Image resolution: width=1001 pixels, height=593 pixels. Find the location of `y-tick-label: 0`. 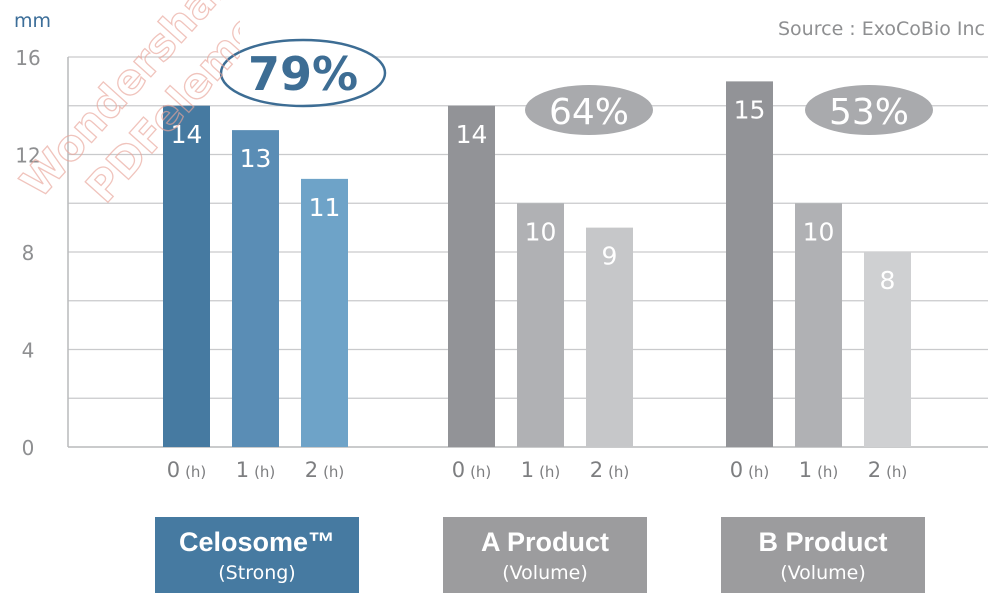

y-tick-label: 0 is located at coordinates (28, 448).